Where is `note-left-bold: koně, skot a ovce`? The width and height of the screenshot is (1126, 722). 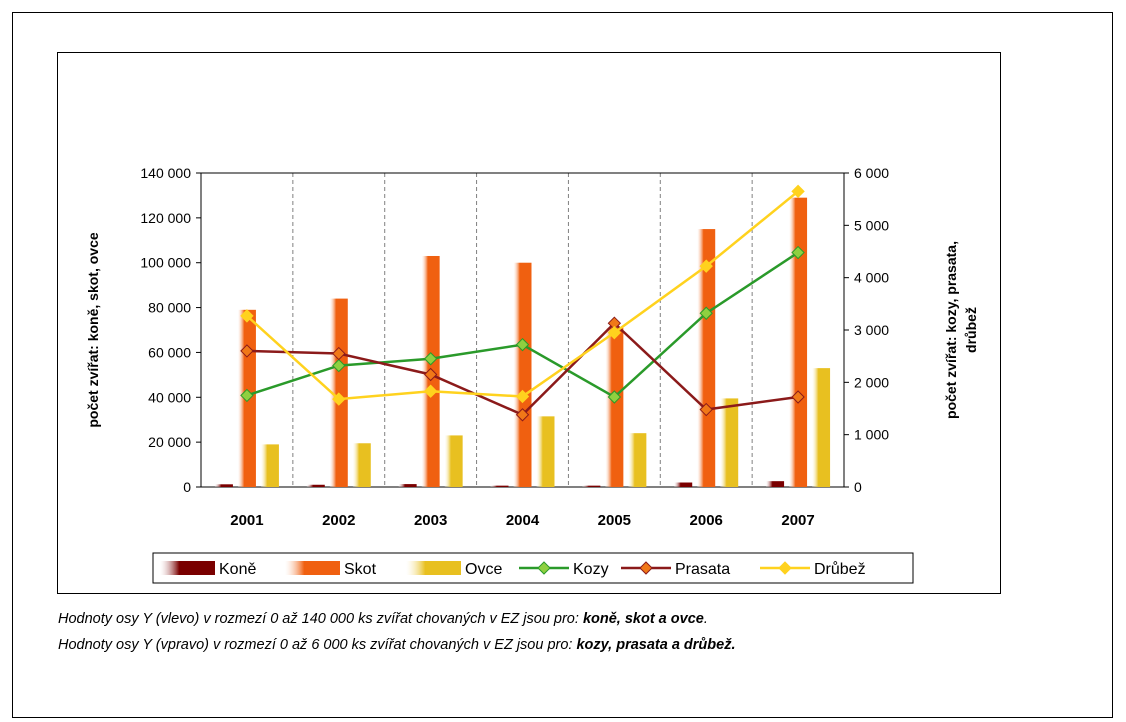 note-left-bold: koně, skot a ovce is located at coordinates (643, 619).